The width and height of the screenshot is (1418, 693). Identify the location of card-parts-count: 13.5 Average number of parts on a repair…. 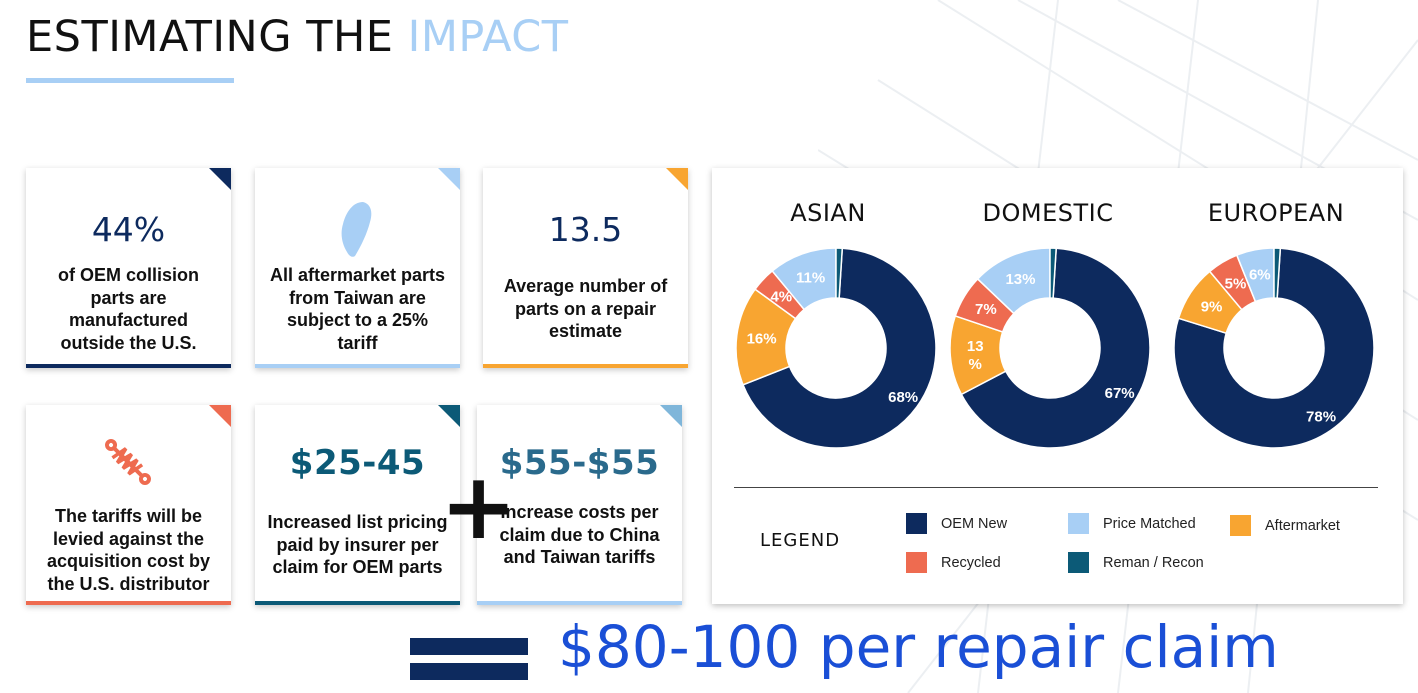
(585, 268).